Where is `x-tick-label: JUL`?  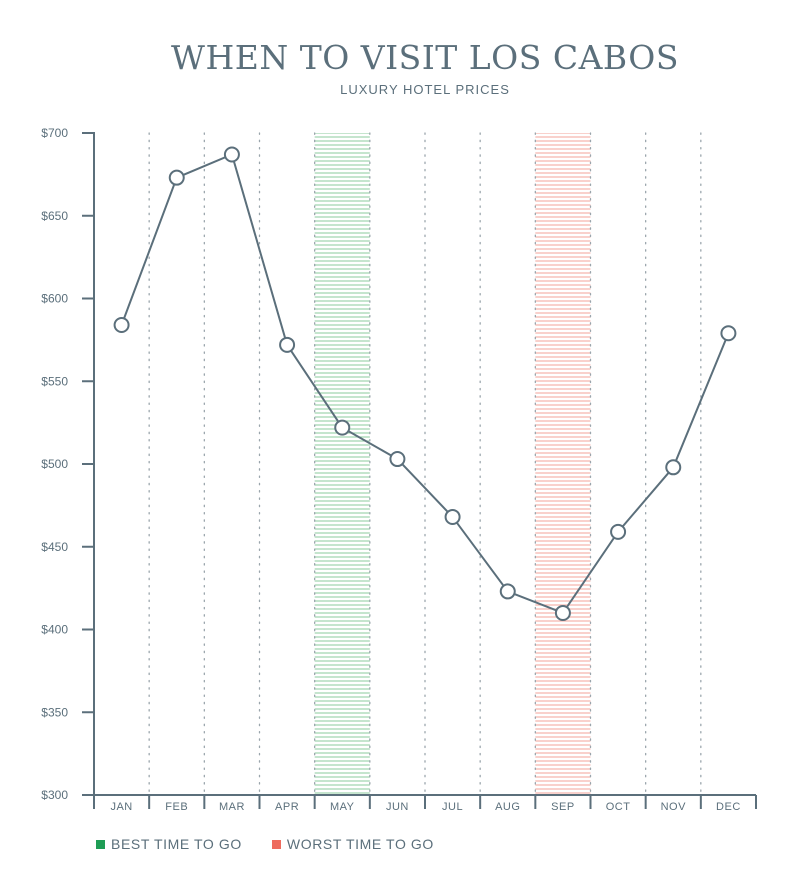
x-tick-label: JUL is located at coordinates (452, 807).